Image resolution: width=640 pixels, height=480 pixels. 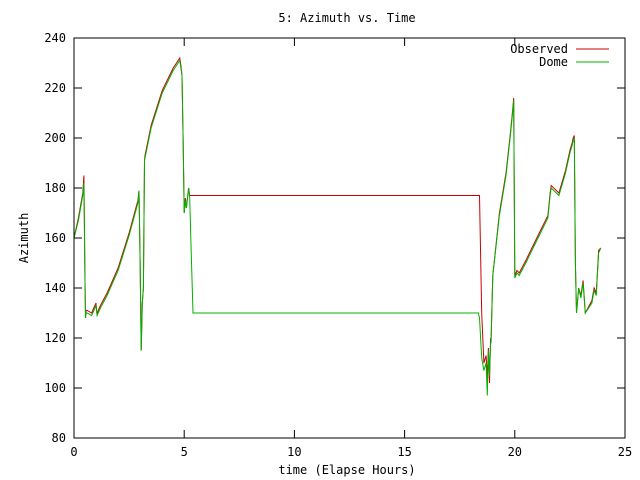 What do you see at coordinates (625, 452) in the screenshot?
I see `x-tick-label: 25` at bounding box center [625, 452].